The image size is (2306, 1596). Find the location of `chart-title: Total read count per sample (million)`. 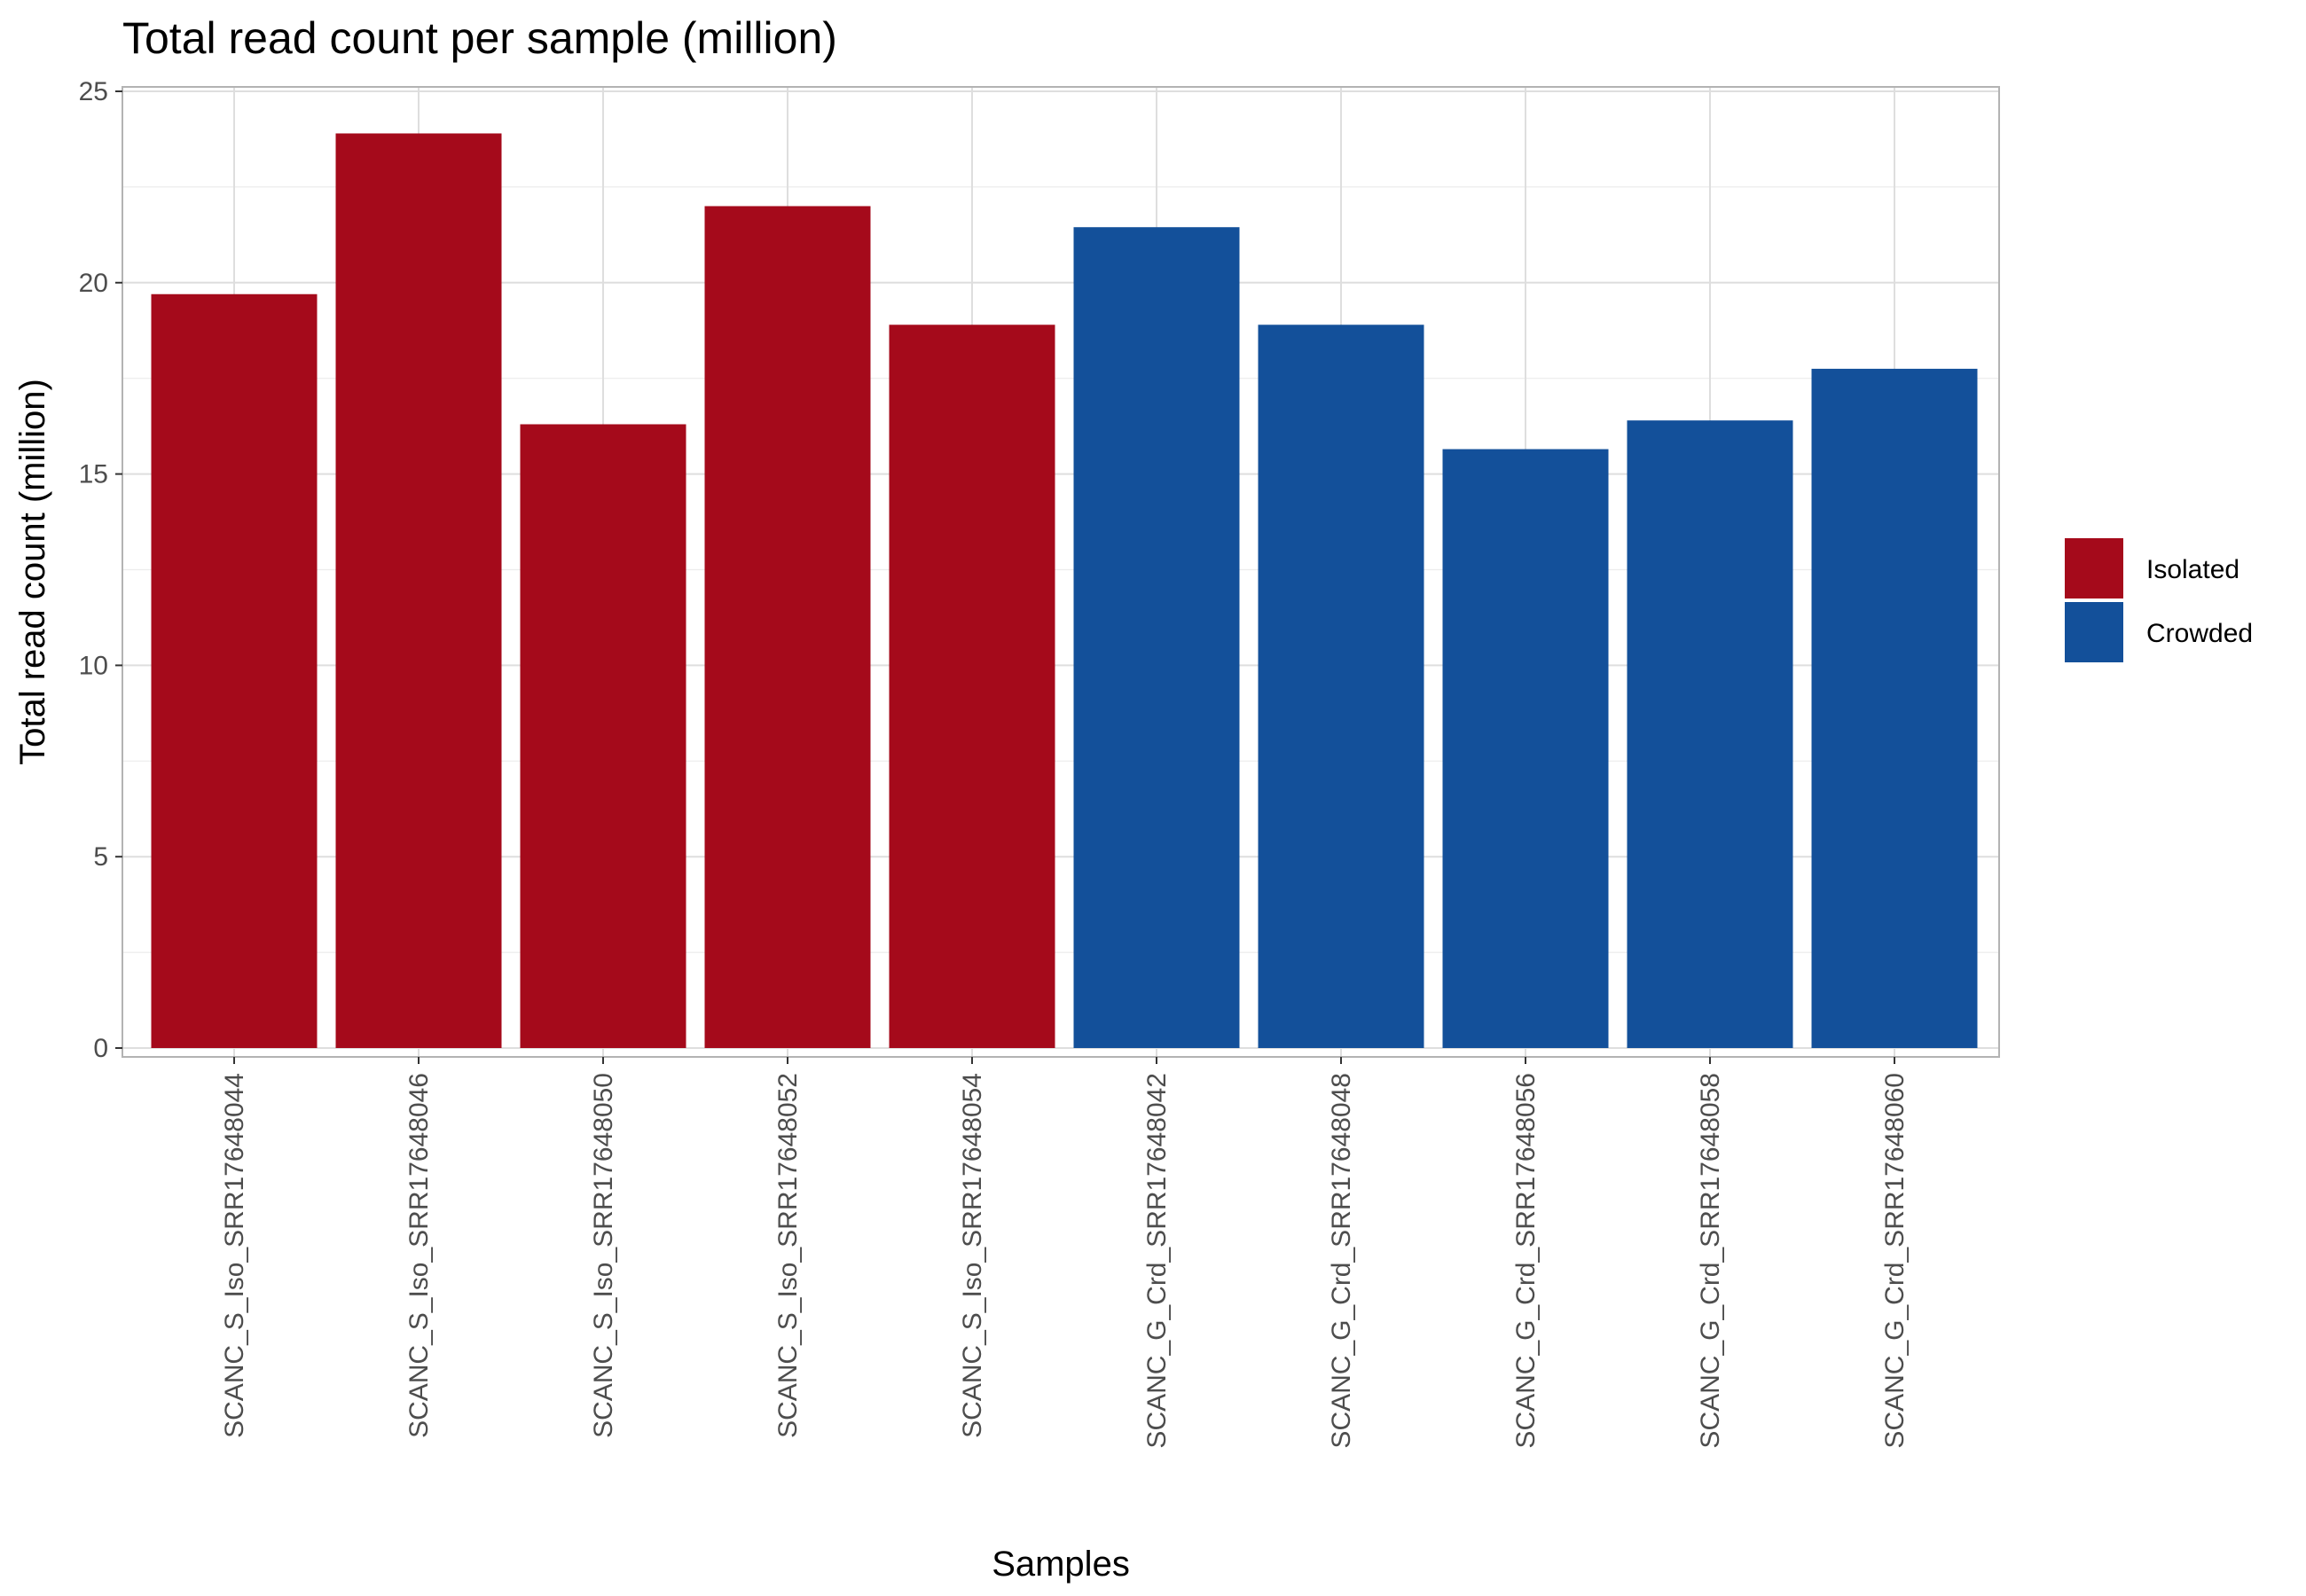

chart-title: Total read count per sample (million) is located at coordinates (479, 38).